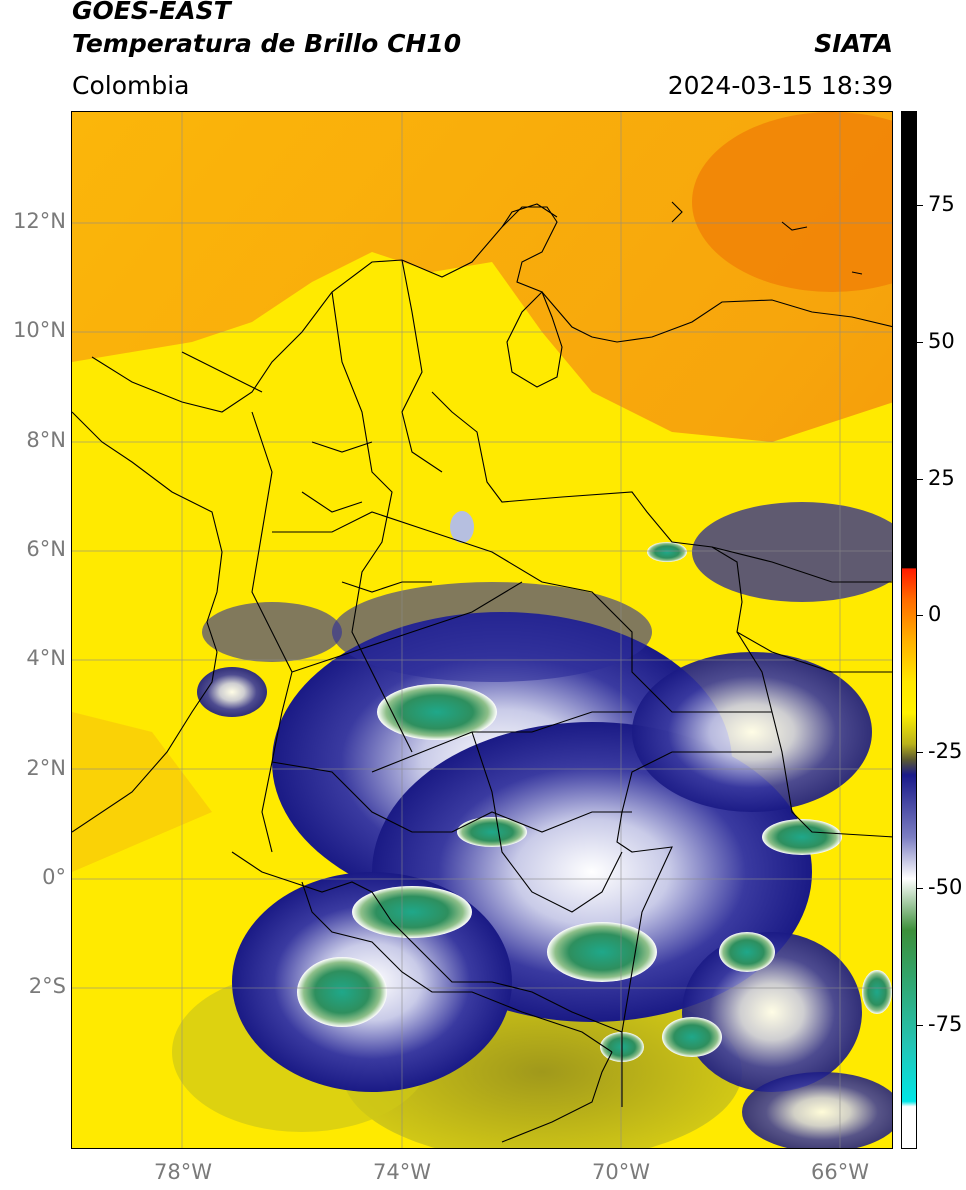  What do you see at coordinates (46, 768) in the screenshot?
I see `lat-label-2n: 2°N` at bounding box center [46, 768].